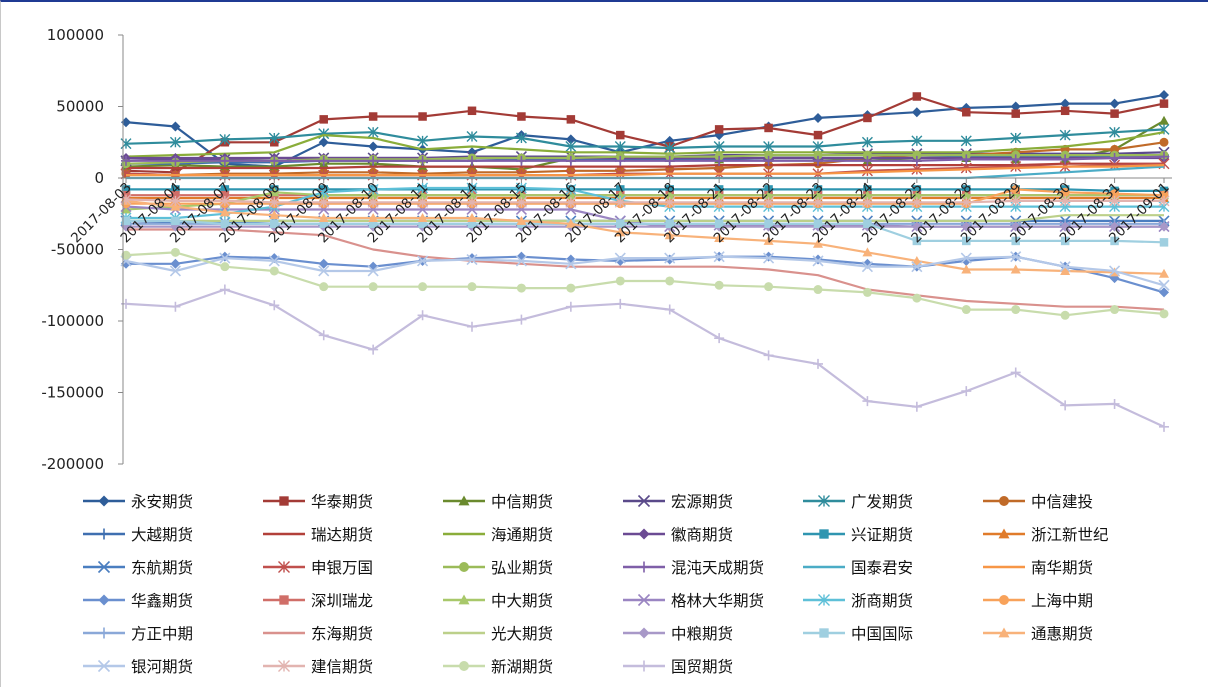  Describe the element at coordinates (1038, 568) in the screenshot. I see `legend-item: 南华期货` at that location.